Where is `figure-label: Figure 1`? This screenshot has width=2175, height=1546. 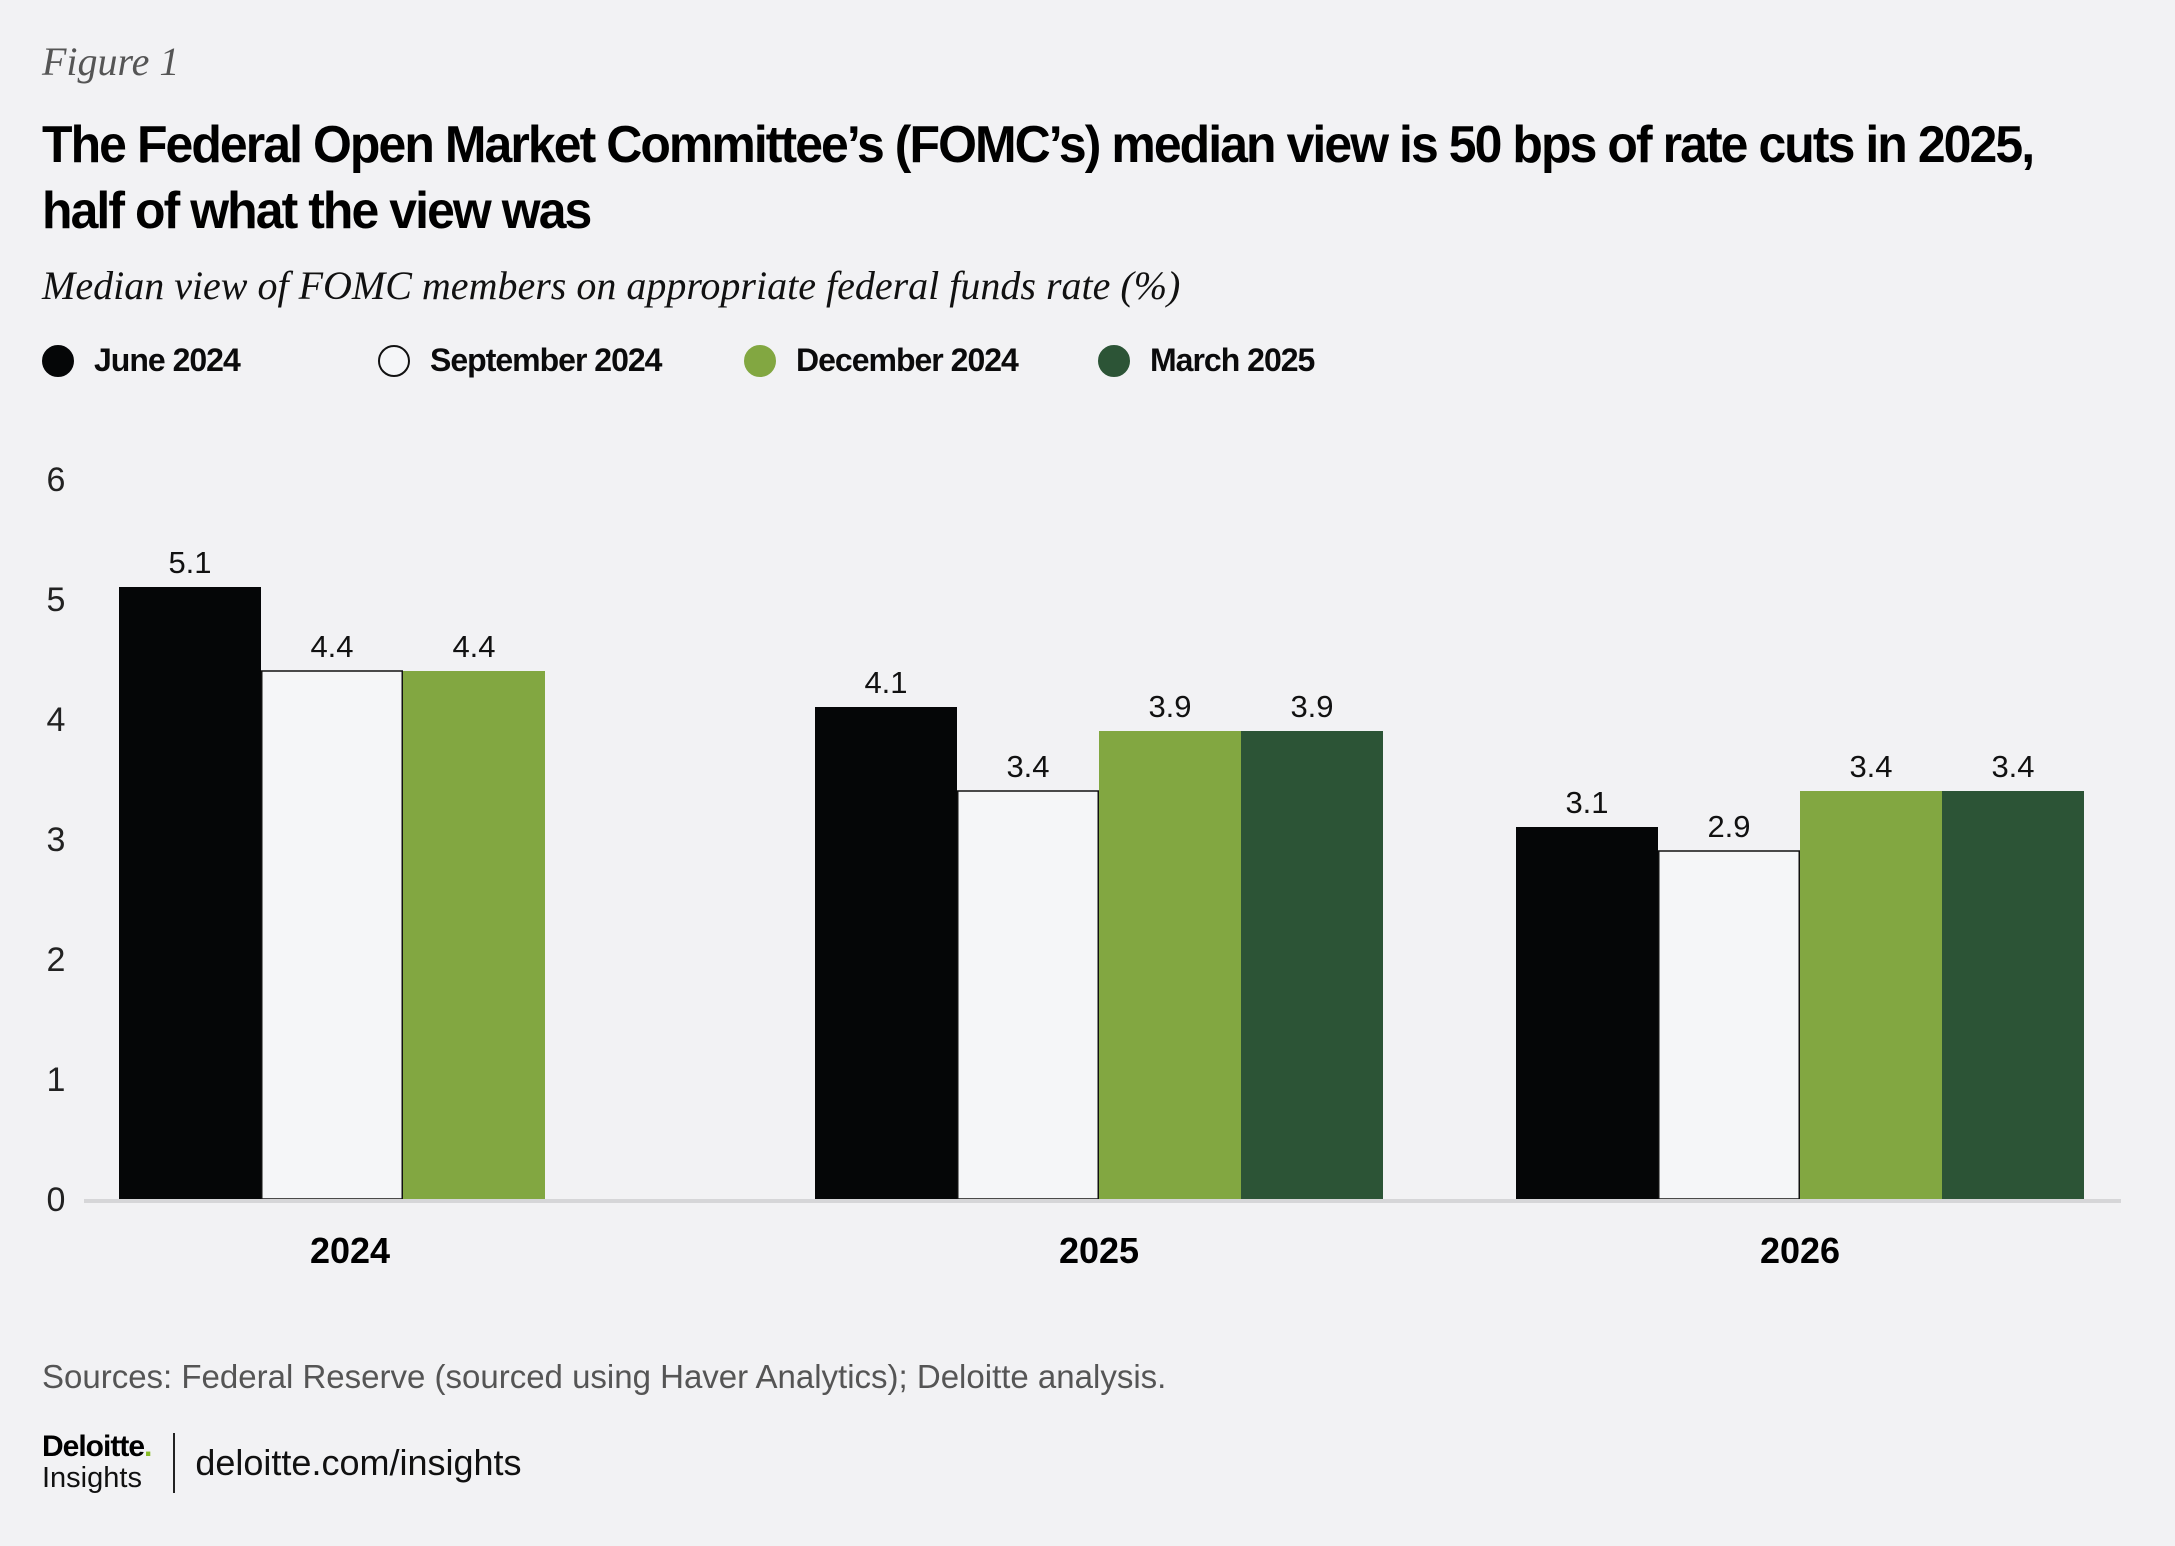
figure-label: Figure 1 is located at coordinates (111, 61).